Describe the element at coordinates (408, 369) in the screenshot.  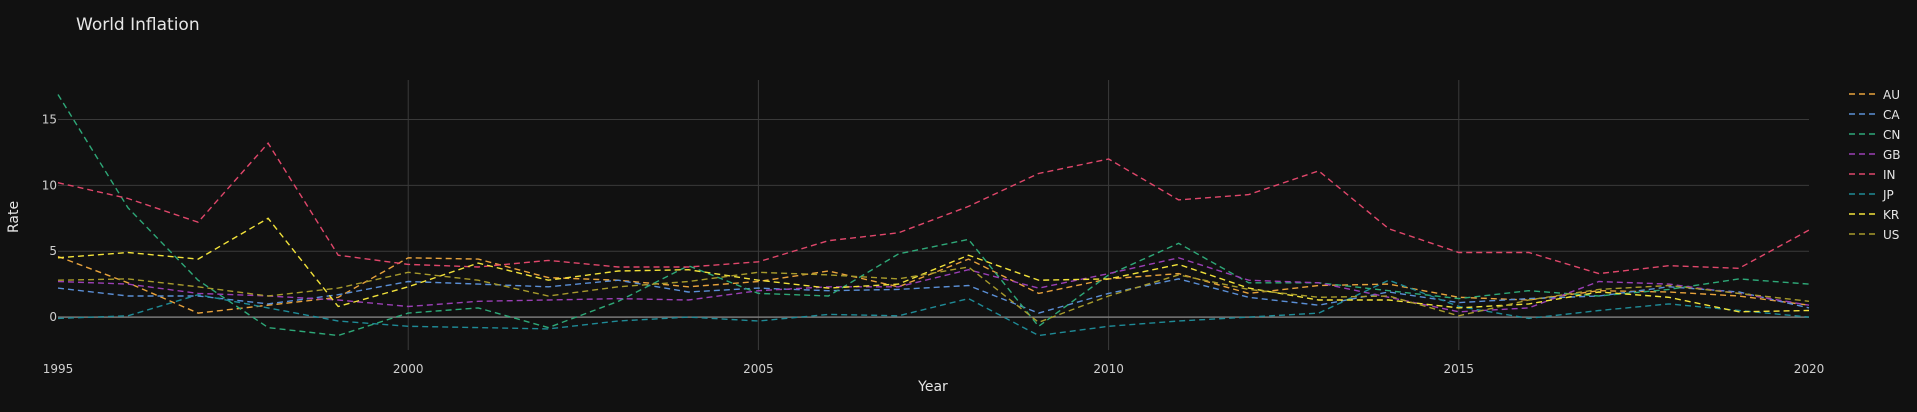
I see `x-tick-label: 2000` at that location.